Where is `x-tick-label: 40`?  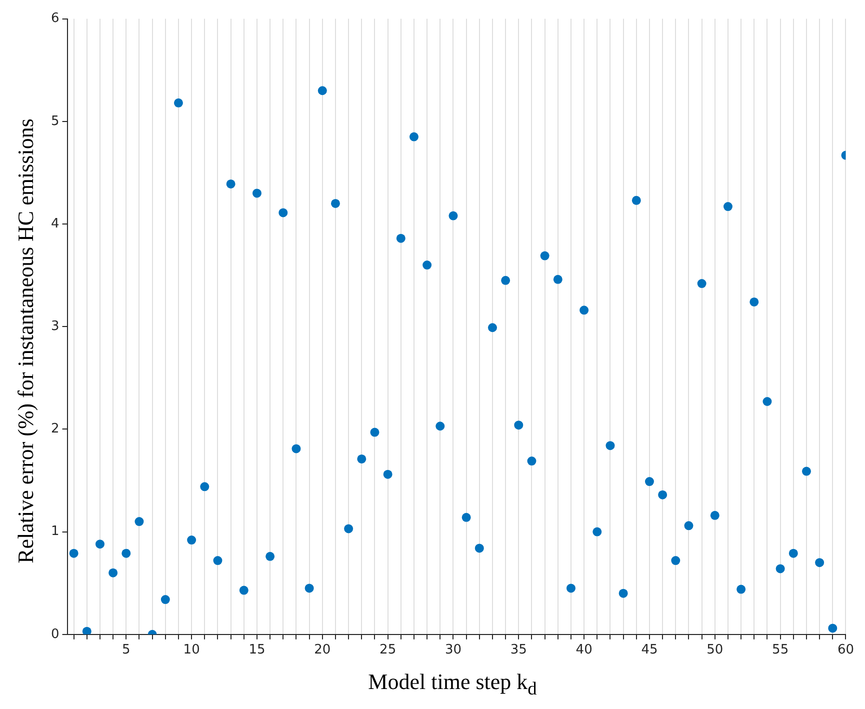 x-tick-label: 40 is located at coordinates (584, 650).